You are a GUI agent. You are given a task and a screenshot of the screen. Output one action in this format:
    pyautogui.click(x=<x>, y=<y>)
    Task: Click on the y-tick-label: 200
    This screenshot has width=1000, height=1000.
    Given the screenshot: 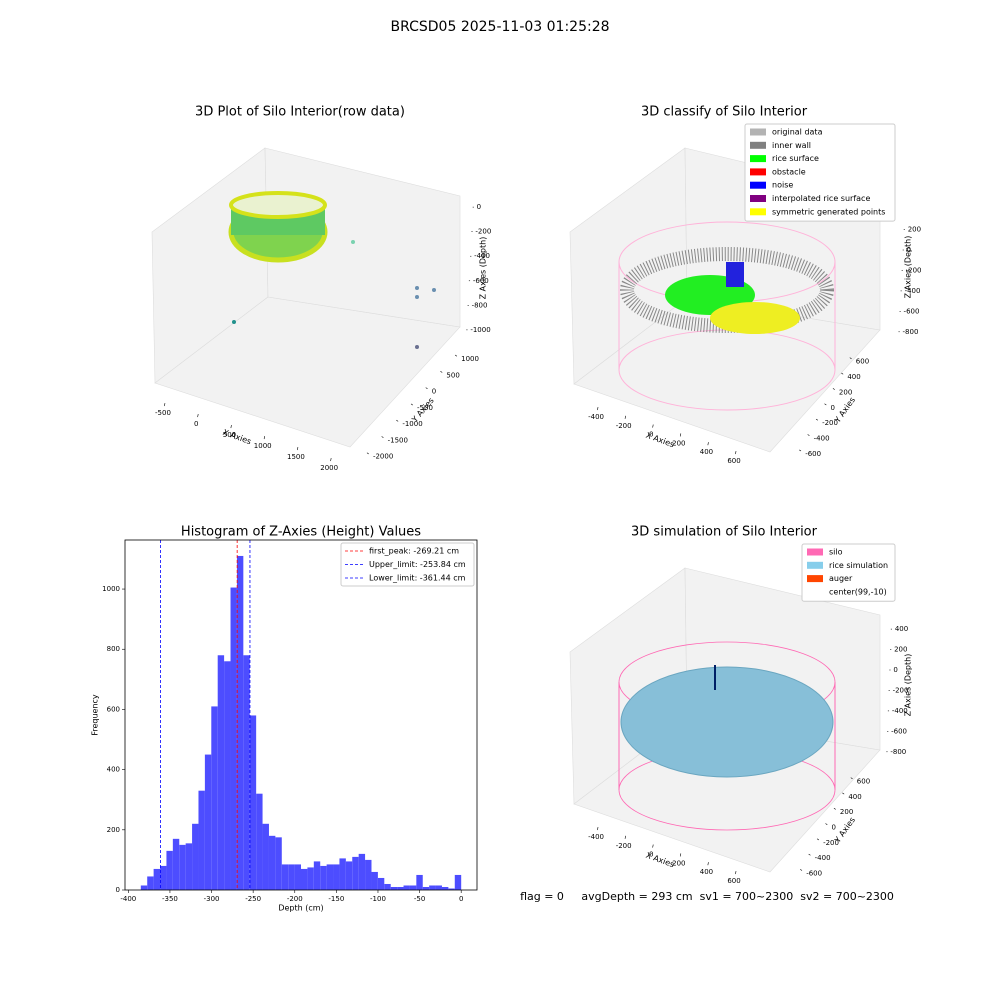 What is the action you would take?
    pyautogui.click(x=113, y=830)
    